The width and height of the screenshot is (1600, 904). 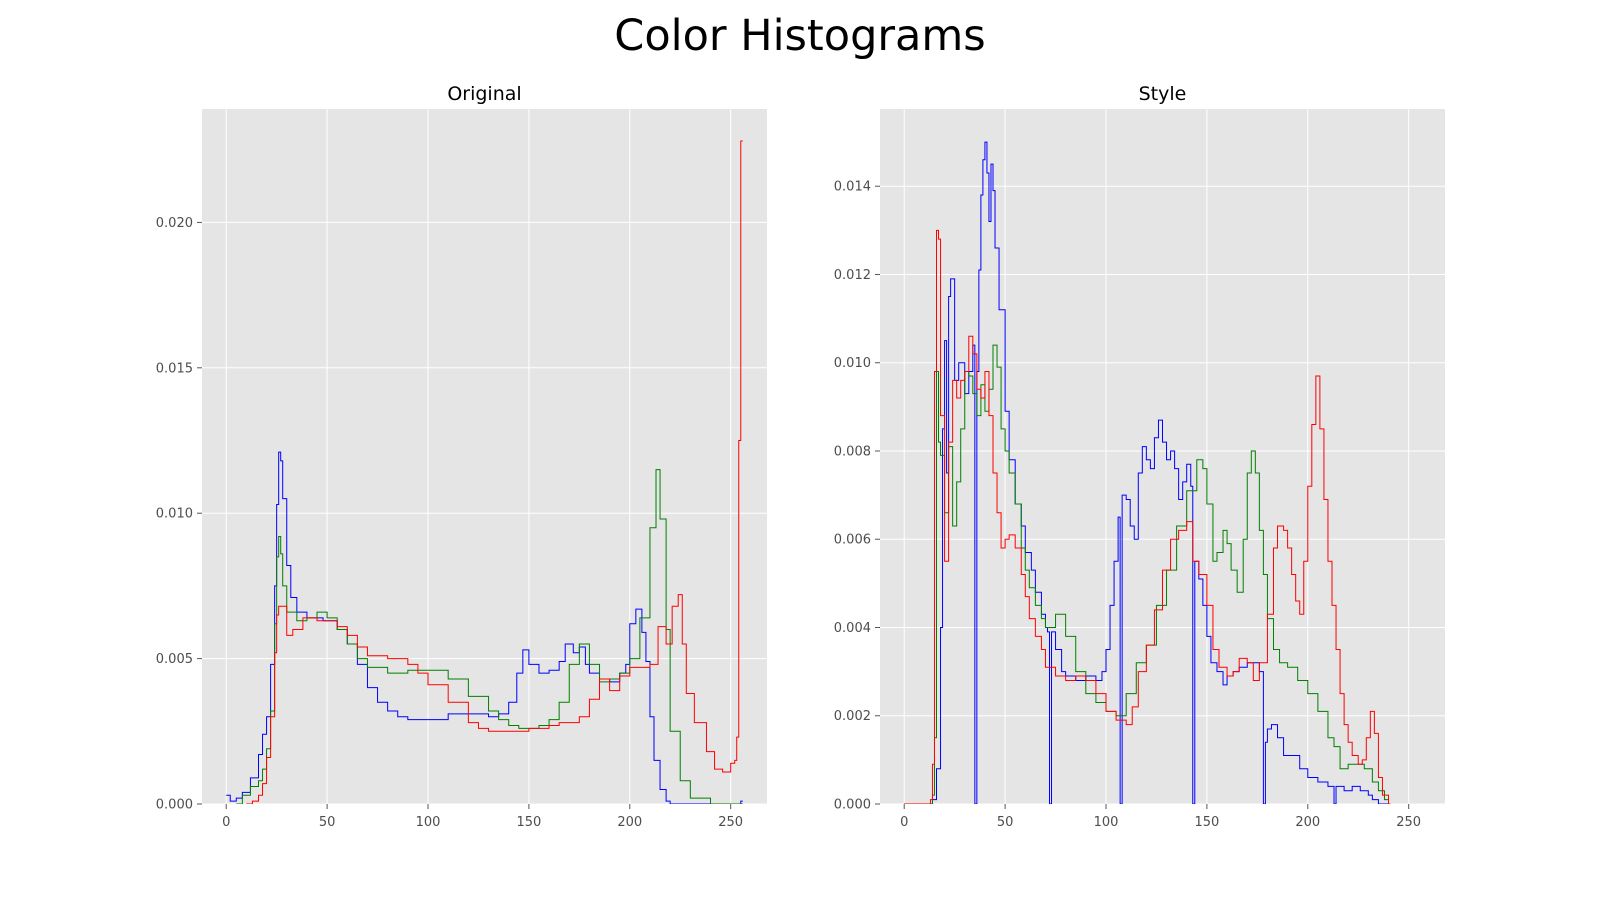 I want to click on y-tick-label: 0.020, so click(x=174, y=223).